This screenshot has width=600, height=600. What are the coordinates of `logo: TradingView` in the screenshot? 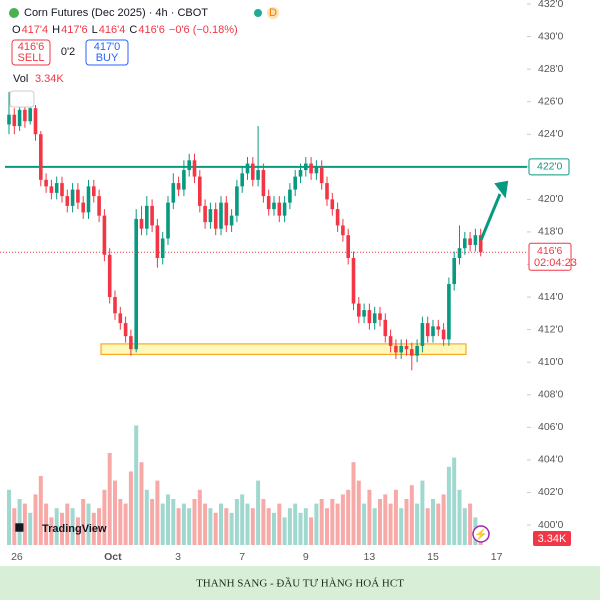 It's located at (74, 529).